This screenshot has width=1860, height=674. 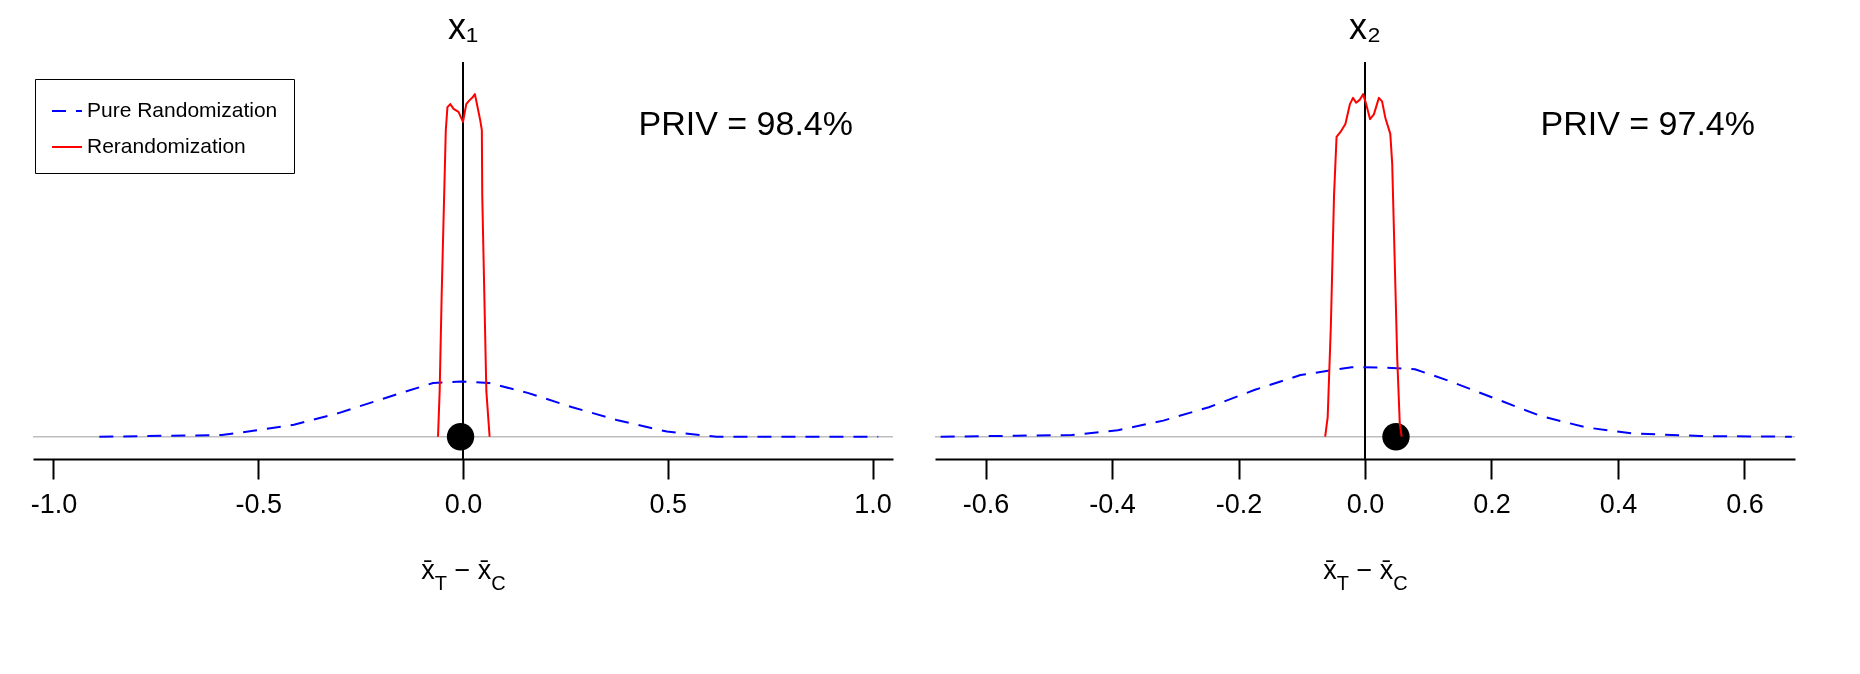 What do you see at coordinates (166, 145) in the screenshot?
I see `legend-label: Rerandomization` at bounding box center [166, 145].